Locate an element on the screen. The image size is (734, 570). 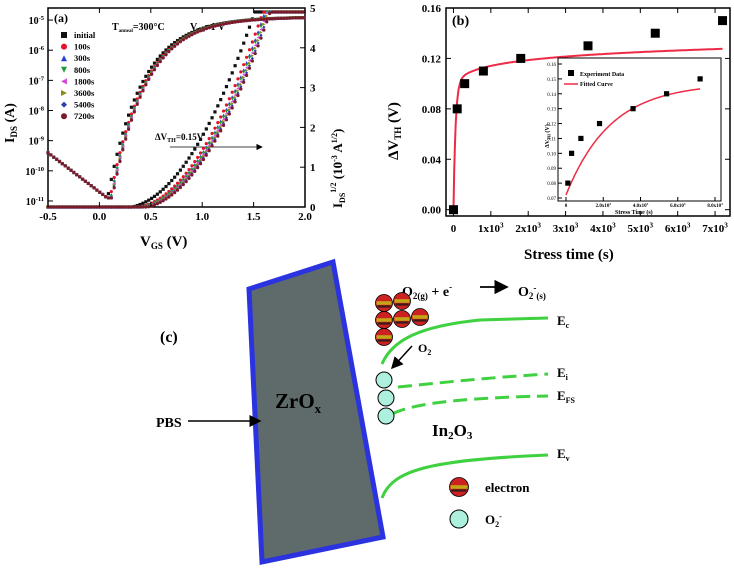
panel-c-label: (c) is located at coordinates (169, 337).